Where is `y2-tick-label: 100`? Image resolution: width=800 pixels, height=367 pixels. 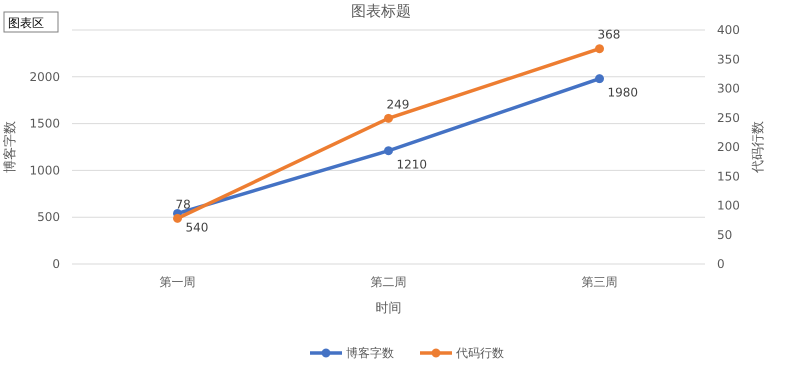 y2-tick-label: 100 is located at coordinates (728, 205).